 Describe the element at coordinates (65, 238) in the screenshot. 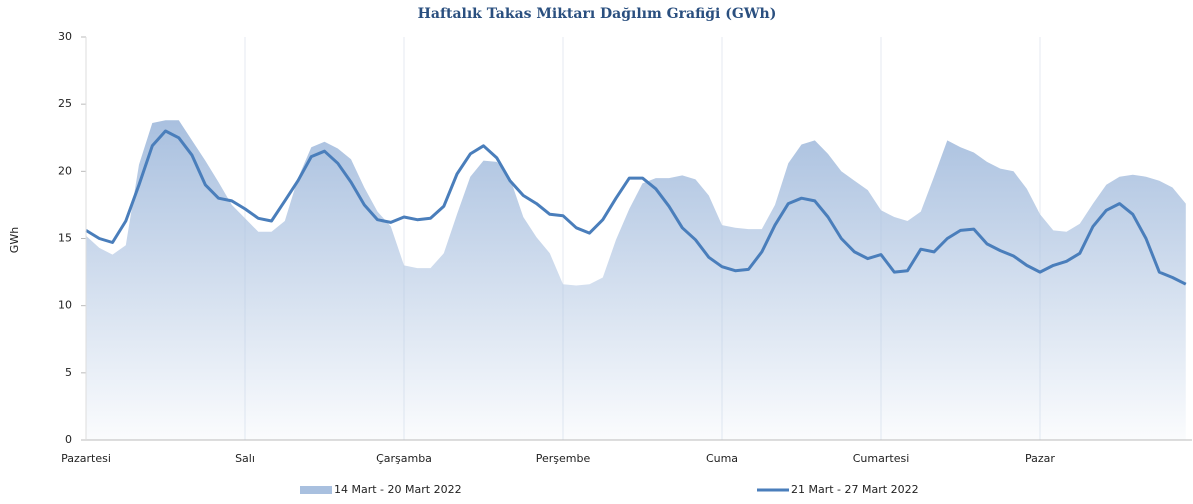

I see `y-tick-label: 15` at that location.